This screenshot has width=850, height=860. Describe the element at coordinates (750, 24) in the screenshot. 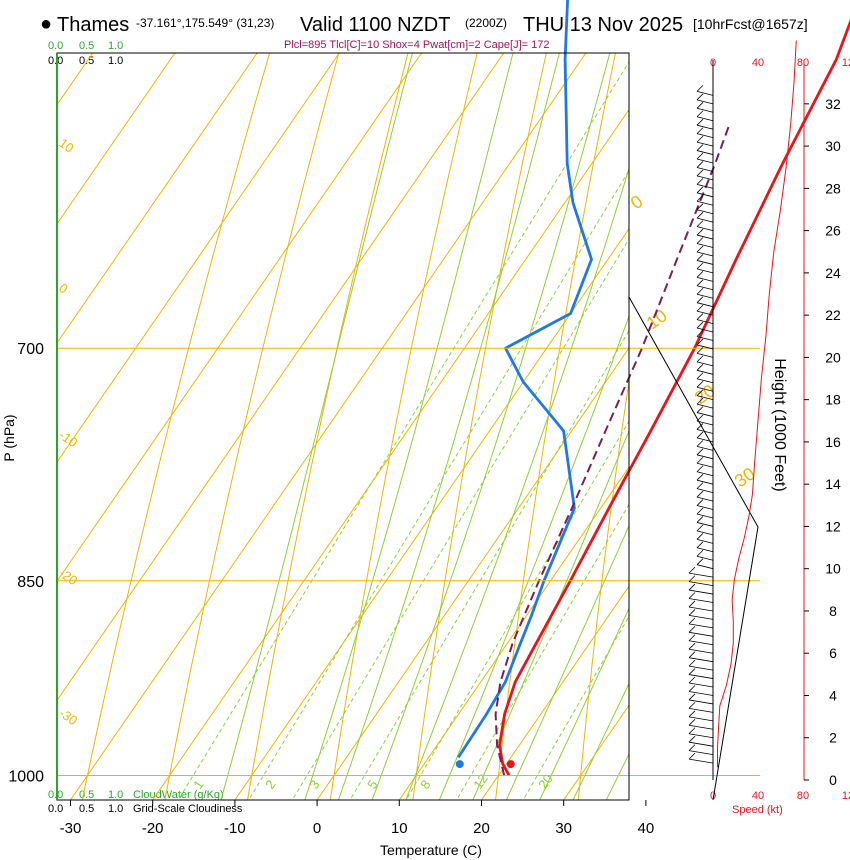

I see `forecast-info: [10hrFcst@1657z]` at that location.